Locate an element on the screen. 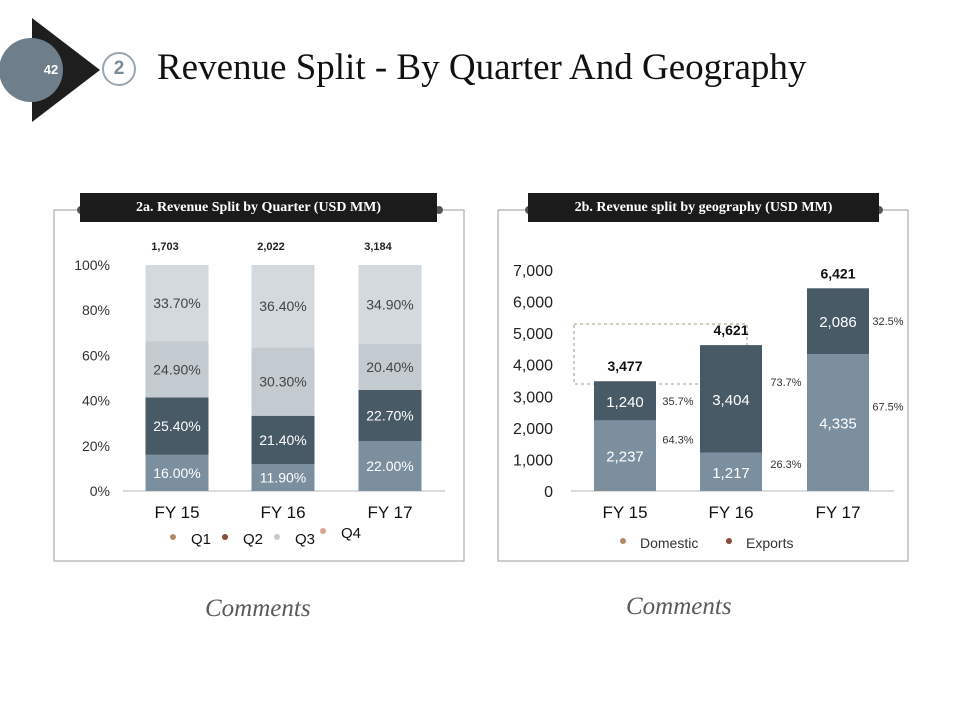 This screenshot has height=720, width=960. y-tick-label: 40% is located at coordinates (96, 401).